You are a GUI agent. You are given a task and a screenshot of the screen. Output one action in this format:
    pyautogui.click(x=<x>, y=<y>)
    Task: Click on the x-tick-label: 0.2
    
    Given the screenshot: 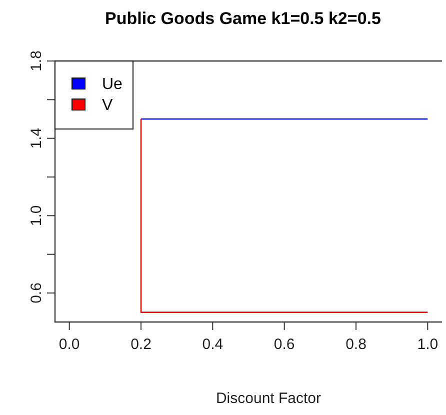 What is the action you would take?
    pyautogui.click(x=141, y=344)
    